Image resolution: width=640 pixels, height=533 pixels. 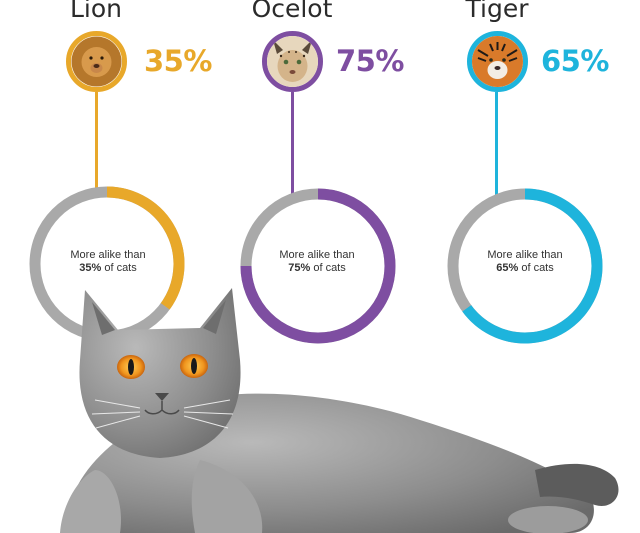 I want to click on ocelot-ring-arc, so click(x=318, y=266).